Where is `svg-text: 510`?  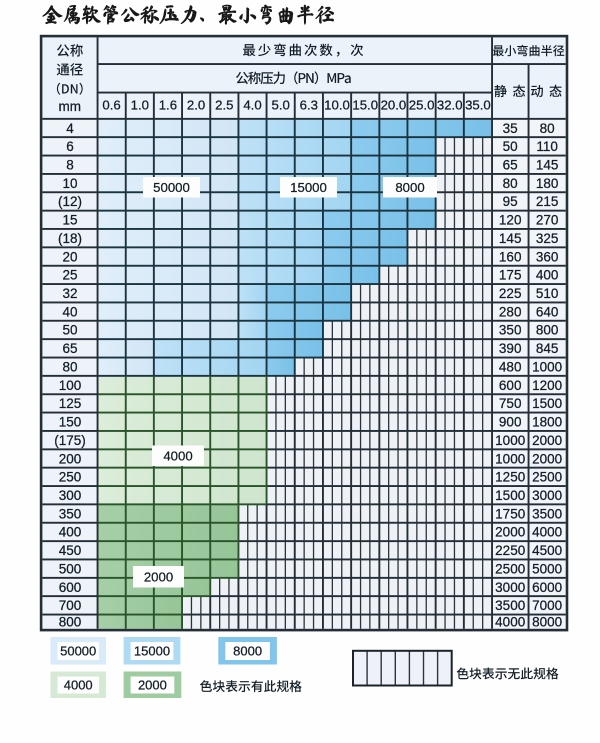 svg-text: 510 is located at coordinates (547, 293).